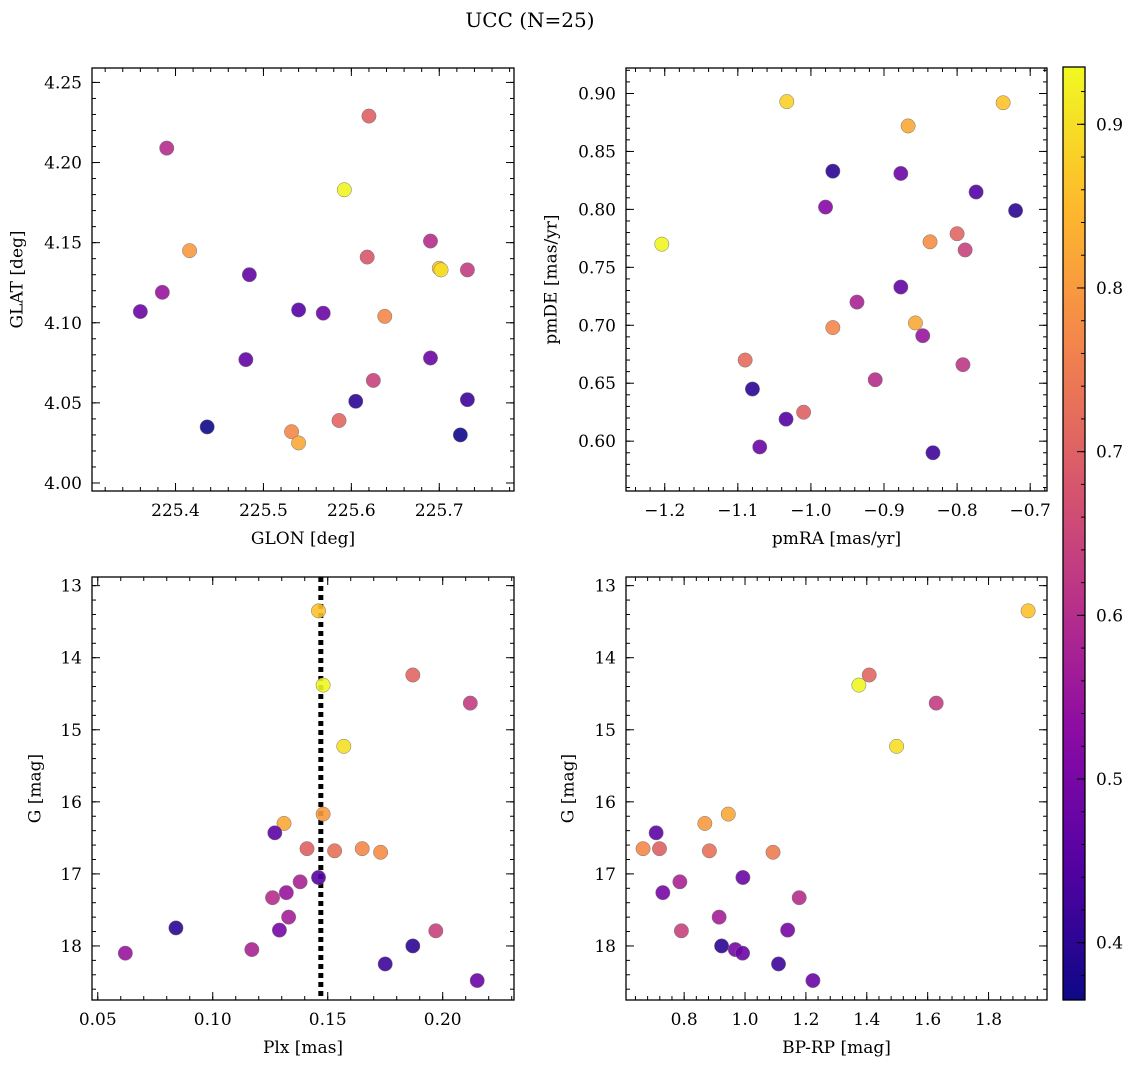  I want to click on x-axis-label: GLON [deg], so click(303, 539).